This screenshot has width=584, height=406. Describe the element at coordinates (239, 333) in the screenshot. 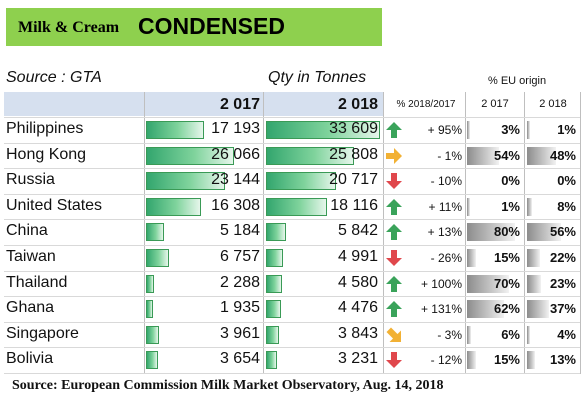

I see `value-2017: 3 961` at that location.